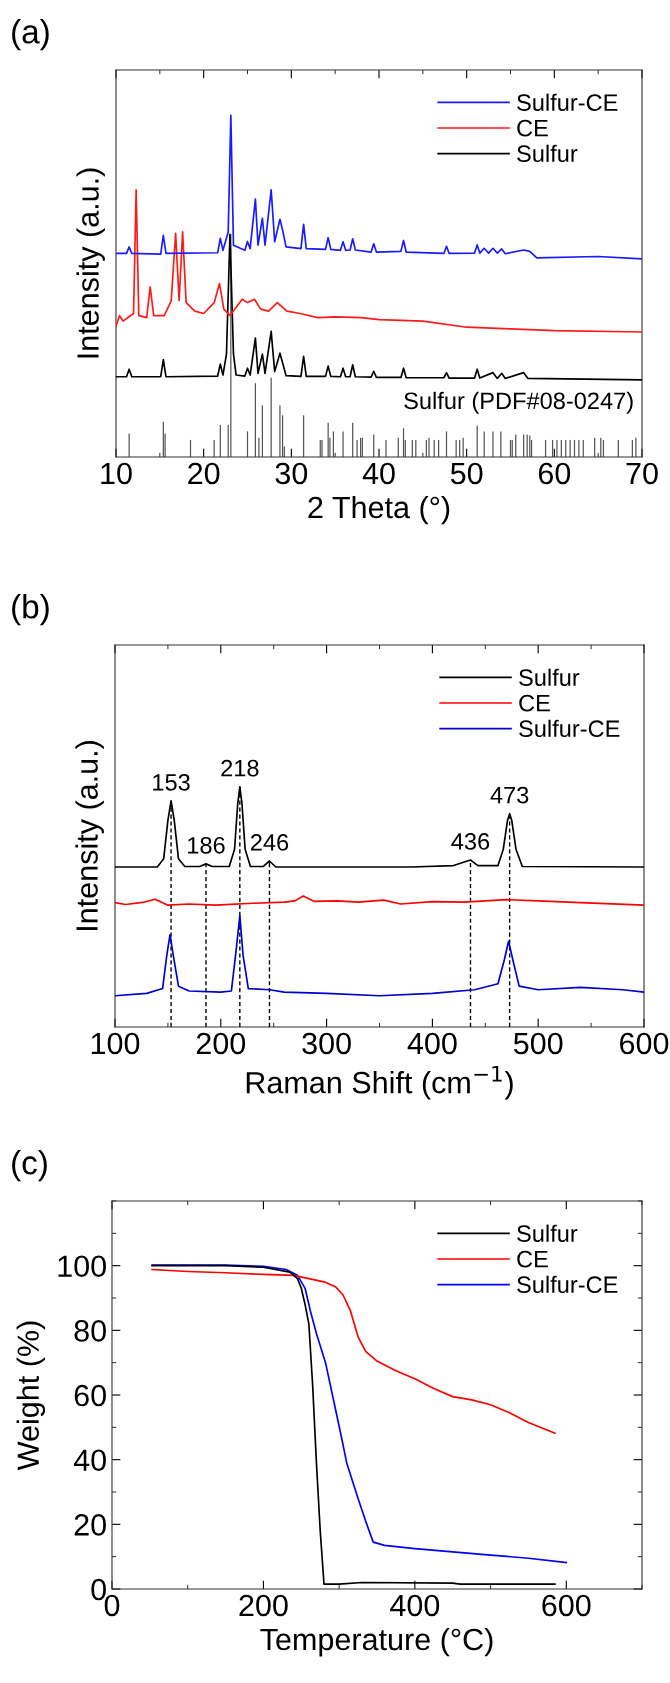 The width and height of the screenshot is (670, 1683). What do you see at coordinates (509, 795) in the screenshot?
I see `ref-line-label: 473` at bounding box center [509, 795].